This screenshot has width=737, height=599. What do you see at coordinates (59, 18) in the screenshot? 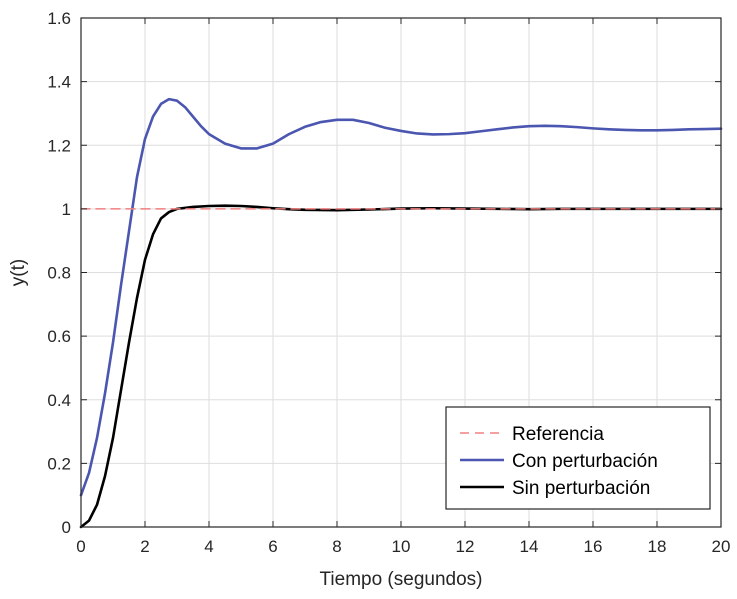
I see `y-tick-label: 1.6` at bounding box center [59, 18].